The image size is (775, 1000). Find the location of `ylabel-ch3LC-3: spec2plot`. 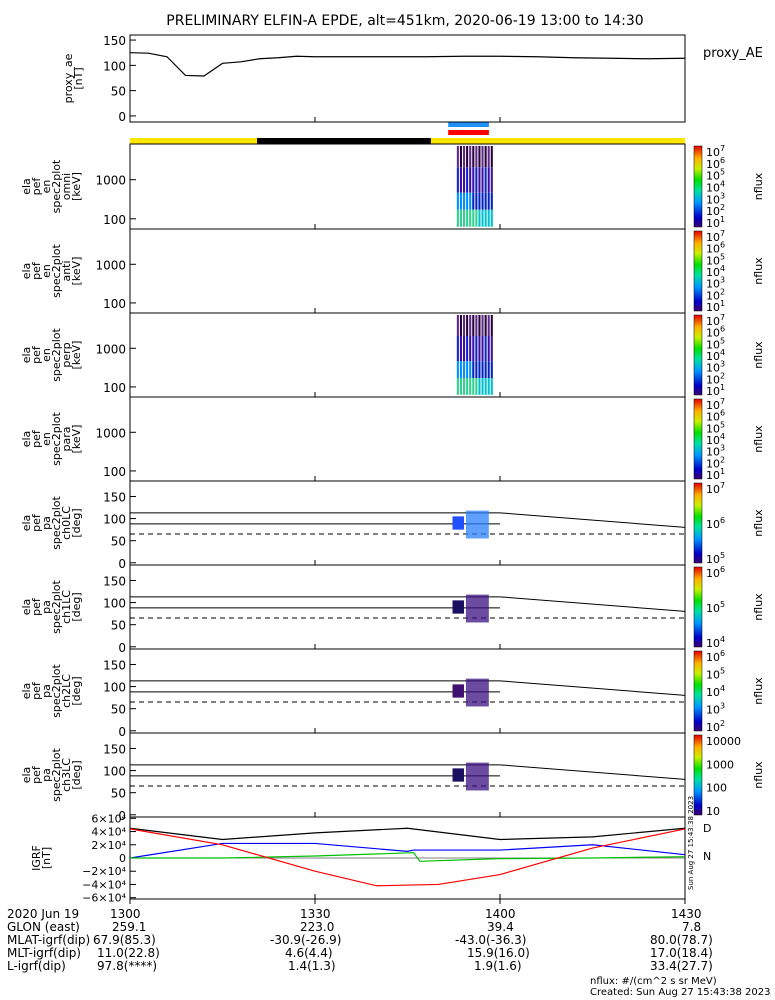

ylabel-ch3LC-3: spec2plot is located at coordinates (56, 775).